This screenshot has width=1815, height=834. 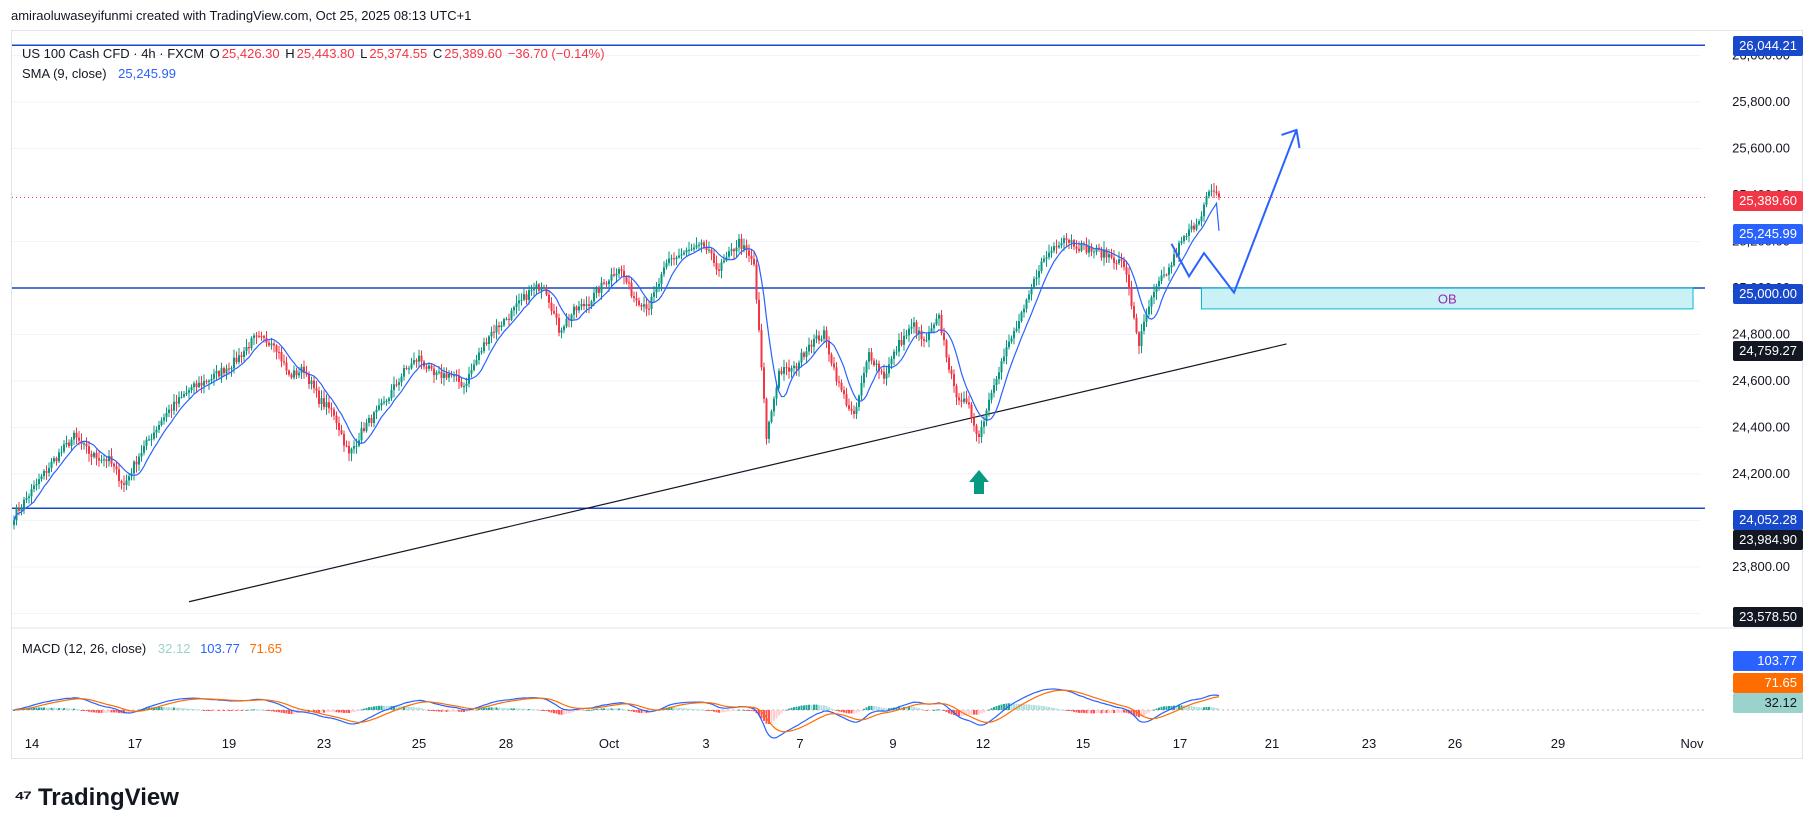 I want to click on sma-legend: SMA (9, close) 25,245.99, so click(x=100, y=73).